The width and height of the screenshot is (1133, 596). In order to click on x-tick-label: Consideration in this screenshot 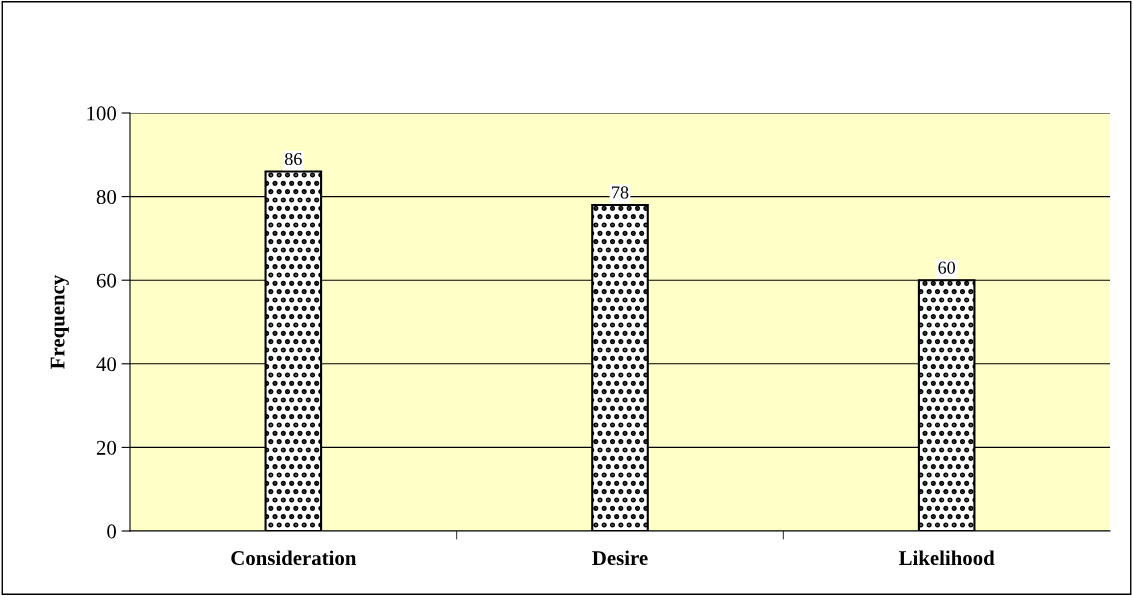, I will do `click(294, 558)`.